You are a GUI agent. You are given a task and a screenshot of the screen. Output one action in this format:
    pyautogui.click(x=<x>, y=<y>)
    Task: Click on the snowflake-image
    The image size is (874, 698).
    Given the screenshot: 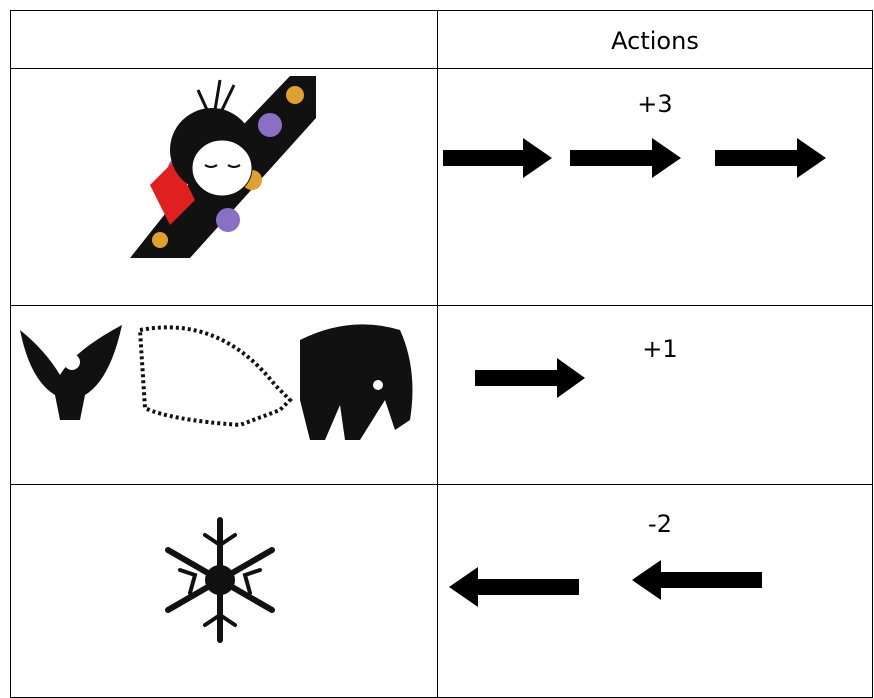 What is the action you would take?
    pyautogui.click(x=220, y=580)
    